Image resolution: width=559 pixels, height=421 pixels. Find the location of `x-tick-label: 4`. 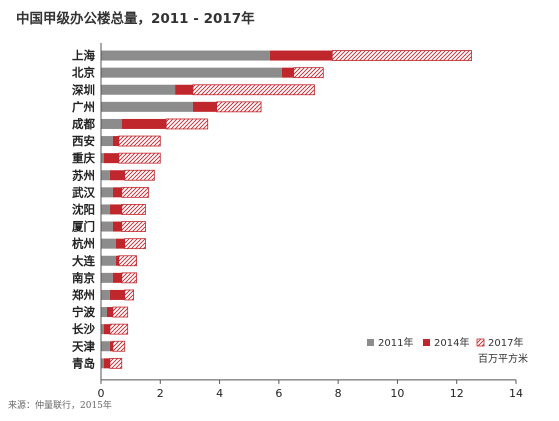

x-tick-label: 4 is located at coordinates (219, 393).